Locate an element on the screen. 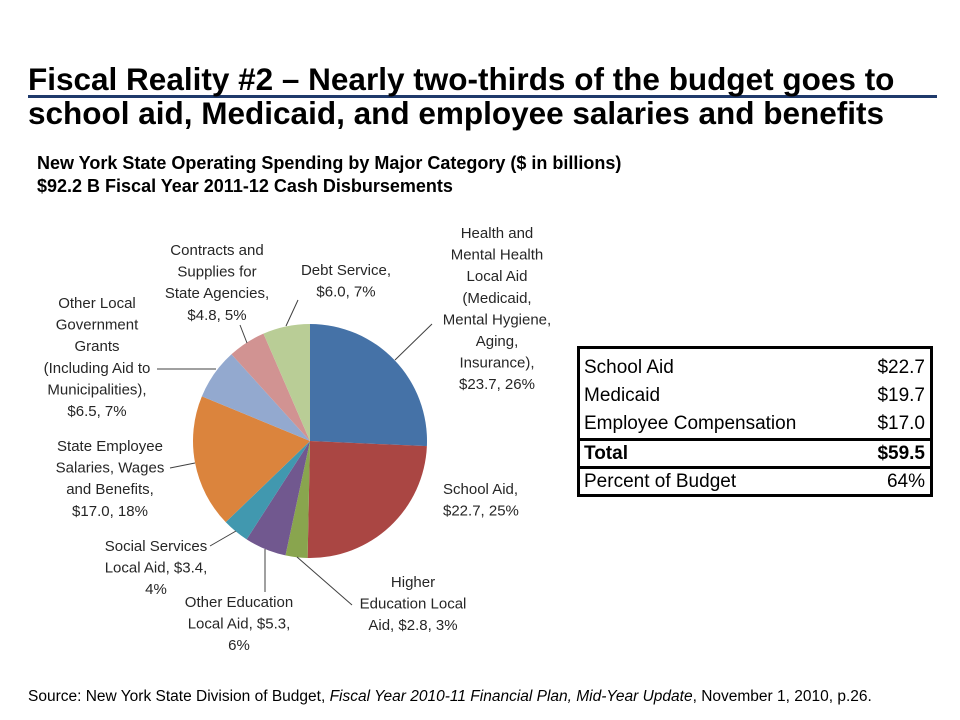 The width and height of the screenshot is (960, 720). slice-label-line: $6.0, 7% is located at coordinates (345, 292).